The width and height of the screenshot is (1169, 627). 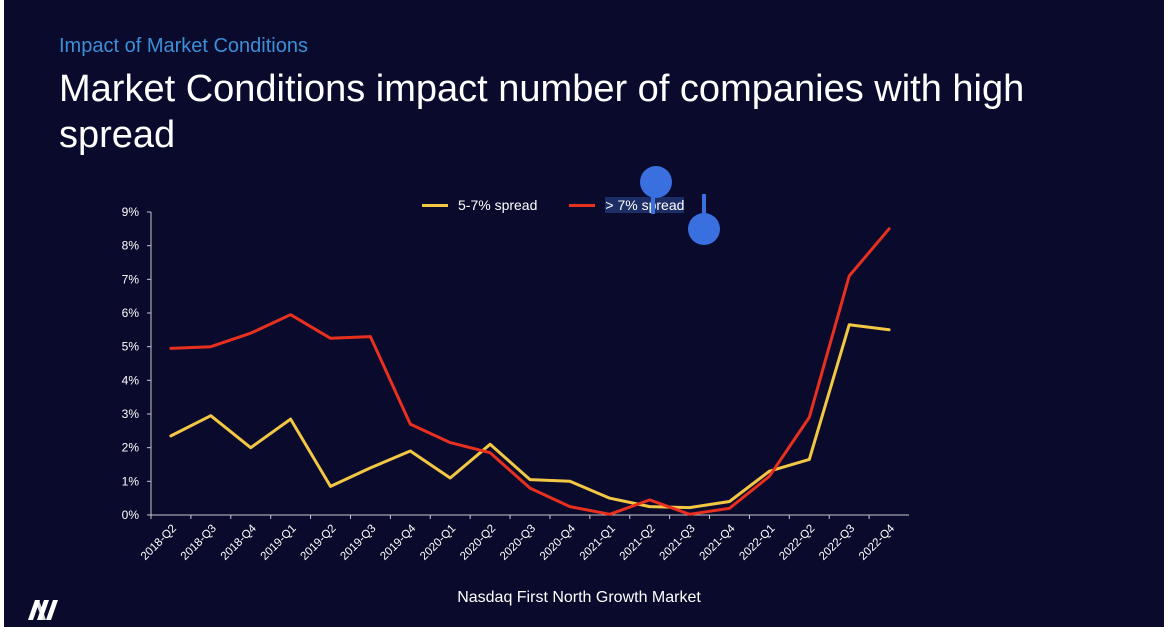 What do you see at coordinates (518, 543) in the screenshot?
I see `x-tick-label: 2020-Q3` at bounding box center [518, 543].